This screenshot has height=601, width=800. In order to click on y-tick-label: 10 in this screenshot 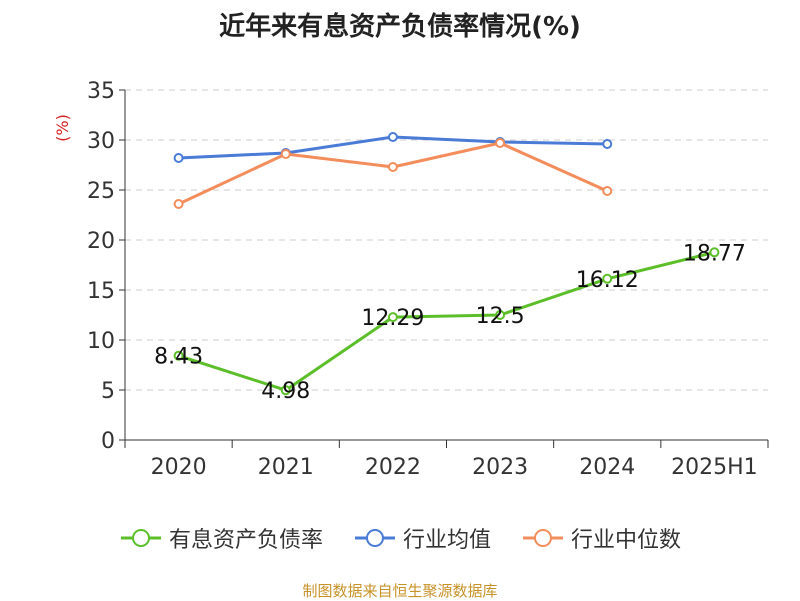, I will do `click(101, 341)`.